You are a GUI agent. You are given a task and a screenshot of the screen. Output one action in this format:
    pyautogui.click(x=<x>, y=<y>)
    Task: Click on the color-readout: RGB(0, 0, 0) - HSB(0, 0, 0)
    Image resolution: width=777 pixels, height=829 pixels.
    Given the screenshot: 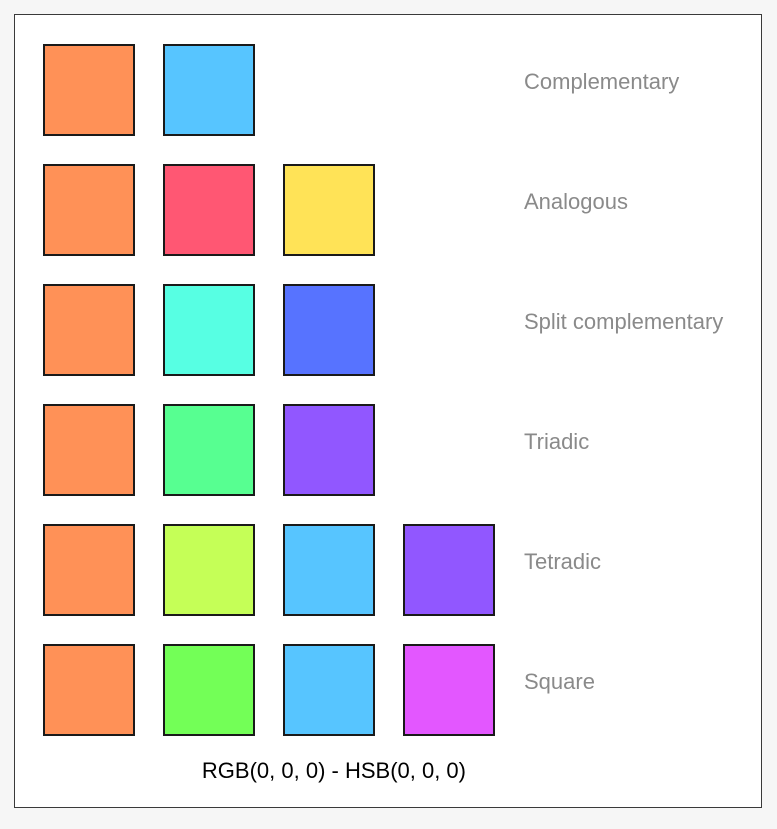 What is the action you would take?
    pyautogui.click(x=333, y=770)
    